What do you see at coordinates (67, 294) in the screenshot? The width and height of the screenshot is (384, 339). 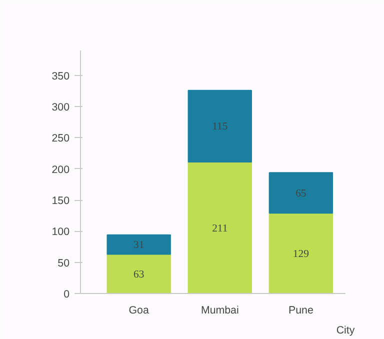 I see `y-tick-label: 0` at bounding box center [67, 294].